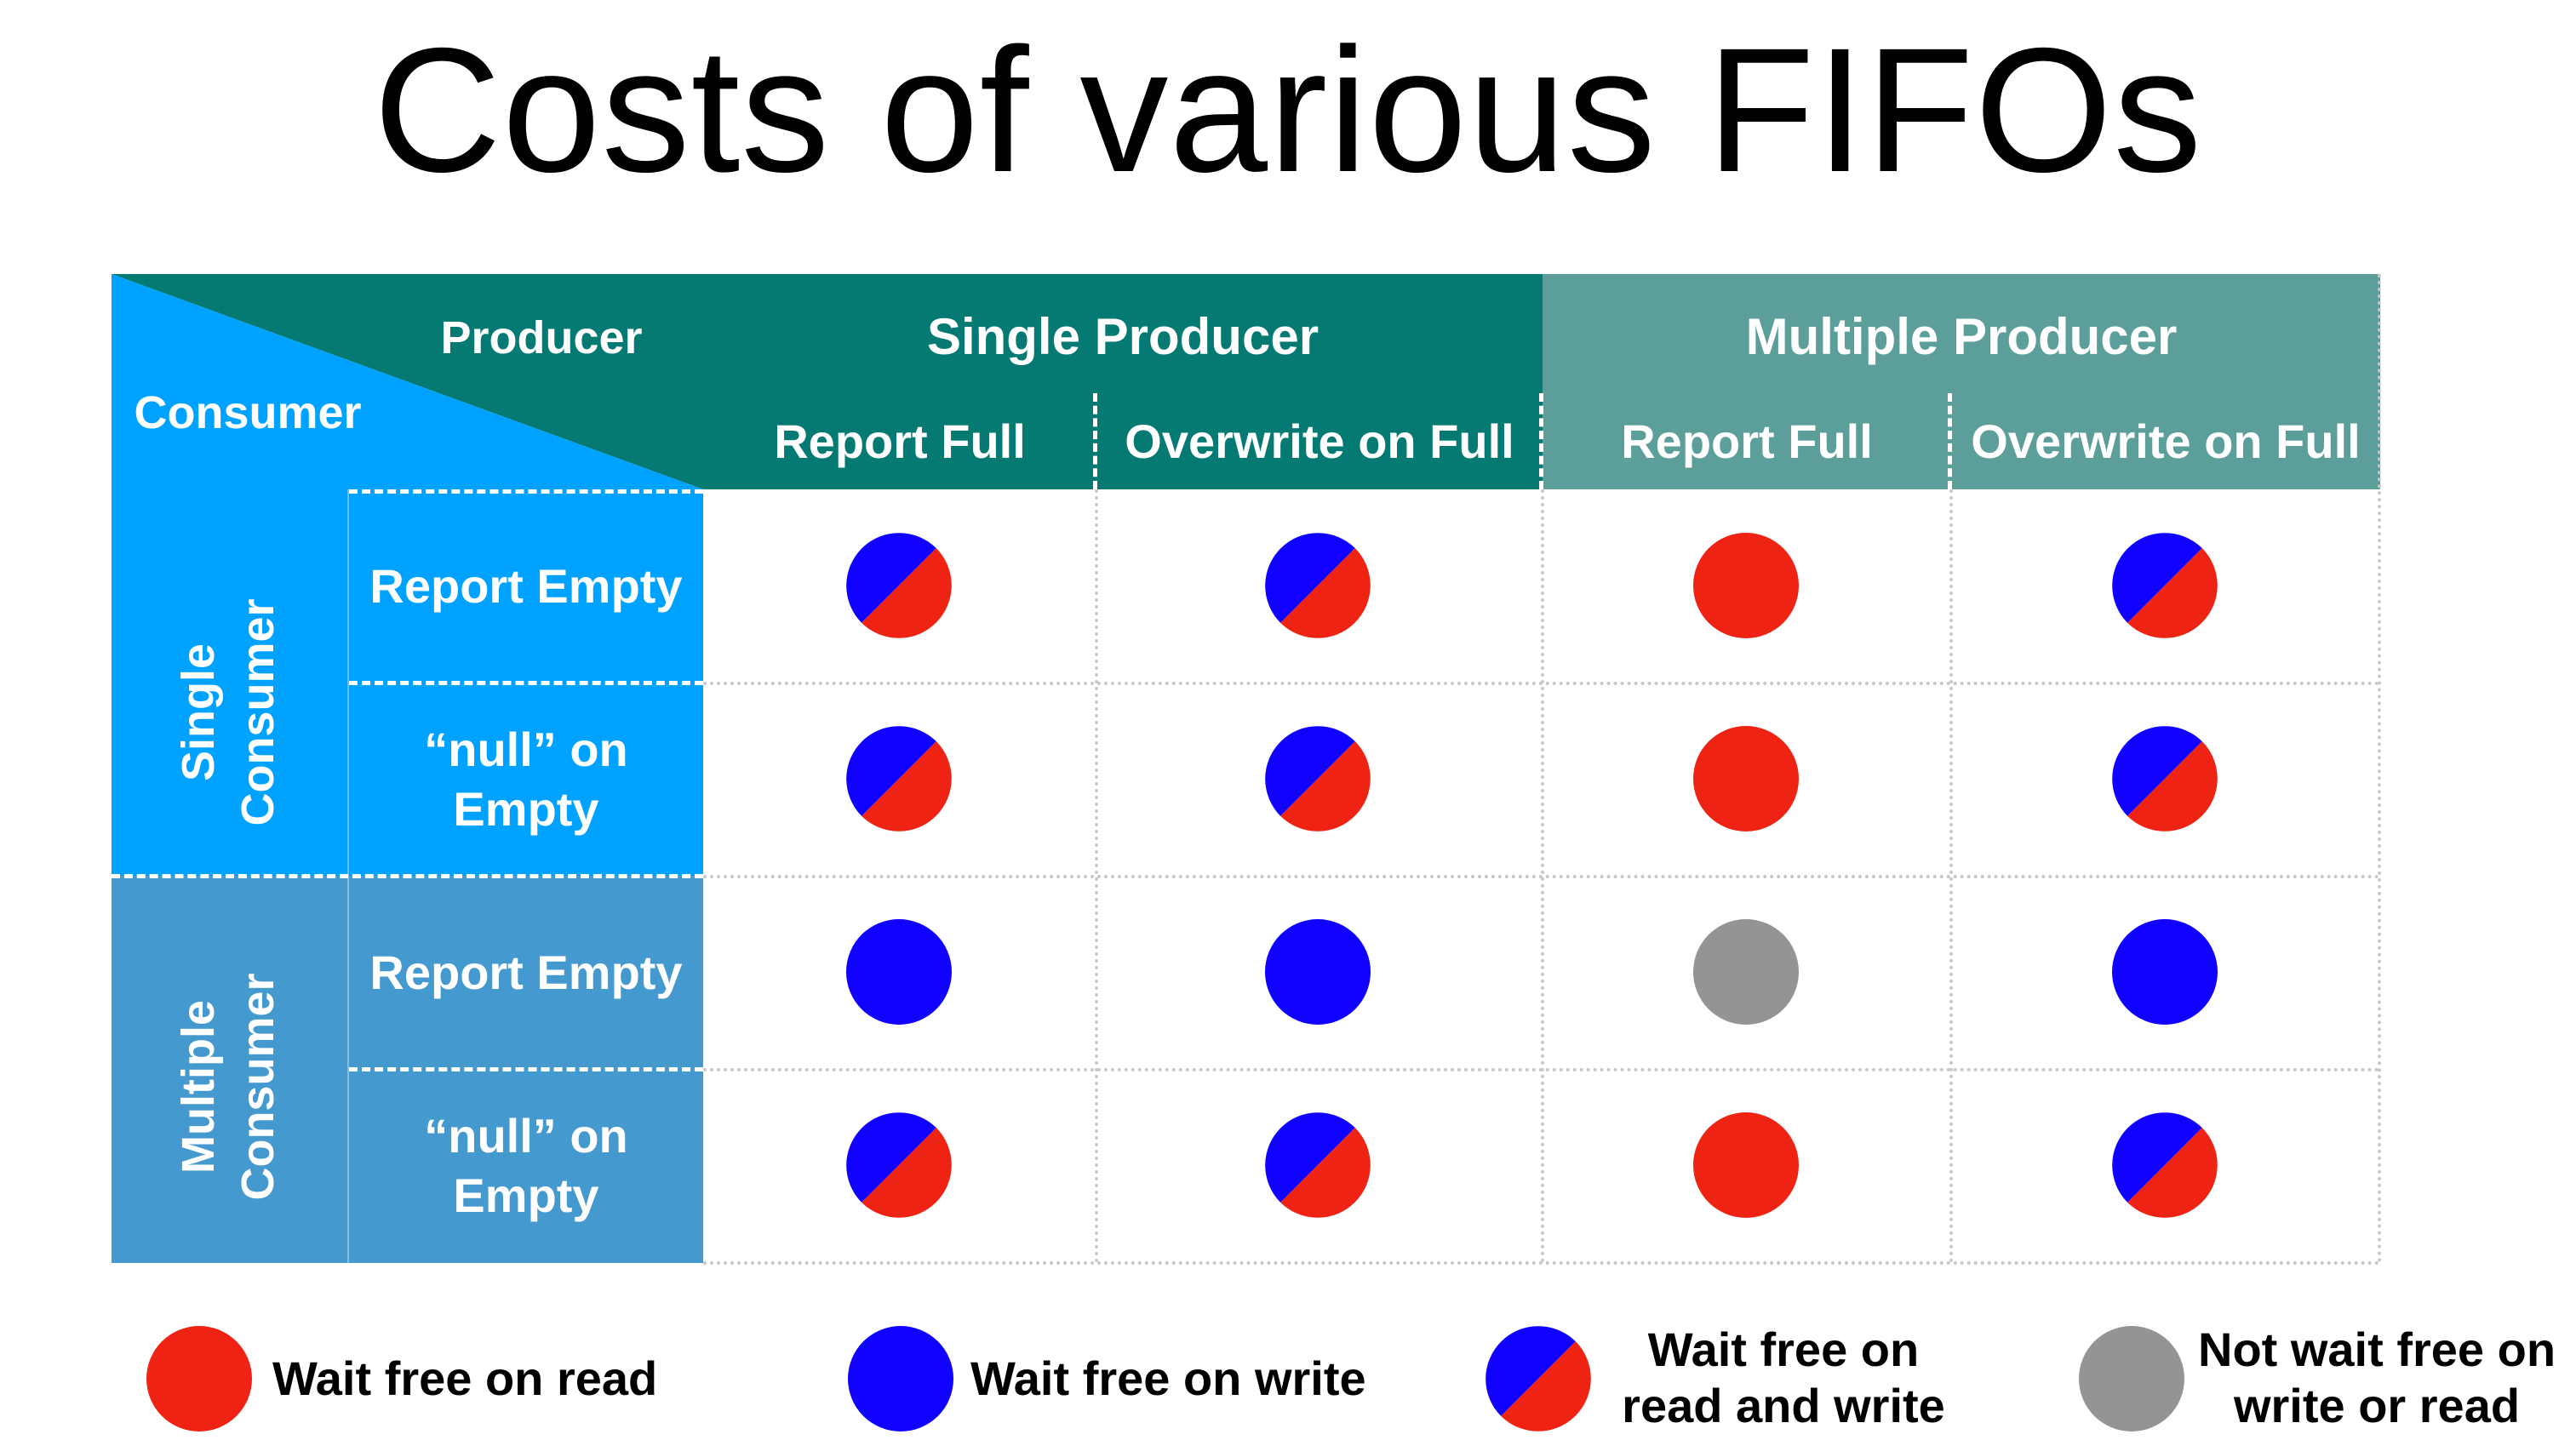 Image resolution: width=2576 pixels, height=1440 pixels. What do you see at coordinates (258, 1087) in the screenshot?
I see `consumer-group-multiple-label-line2: Consumer` at bounding box center [258, 1087].